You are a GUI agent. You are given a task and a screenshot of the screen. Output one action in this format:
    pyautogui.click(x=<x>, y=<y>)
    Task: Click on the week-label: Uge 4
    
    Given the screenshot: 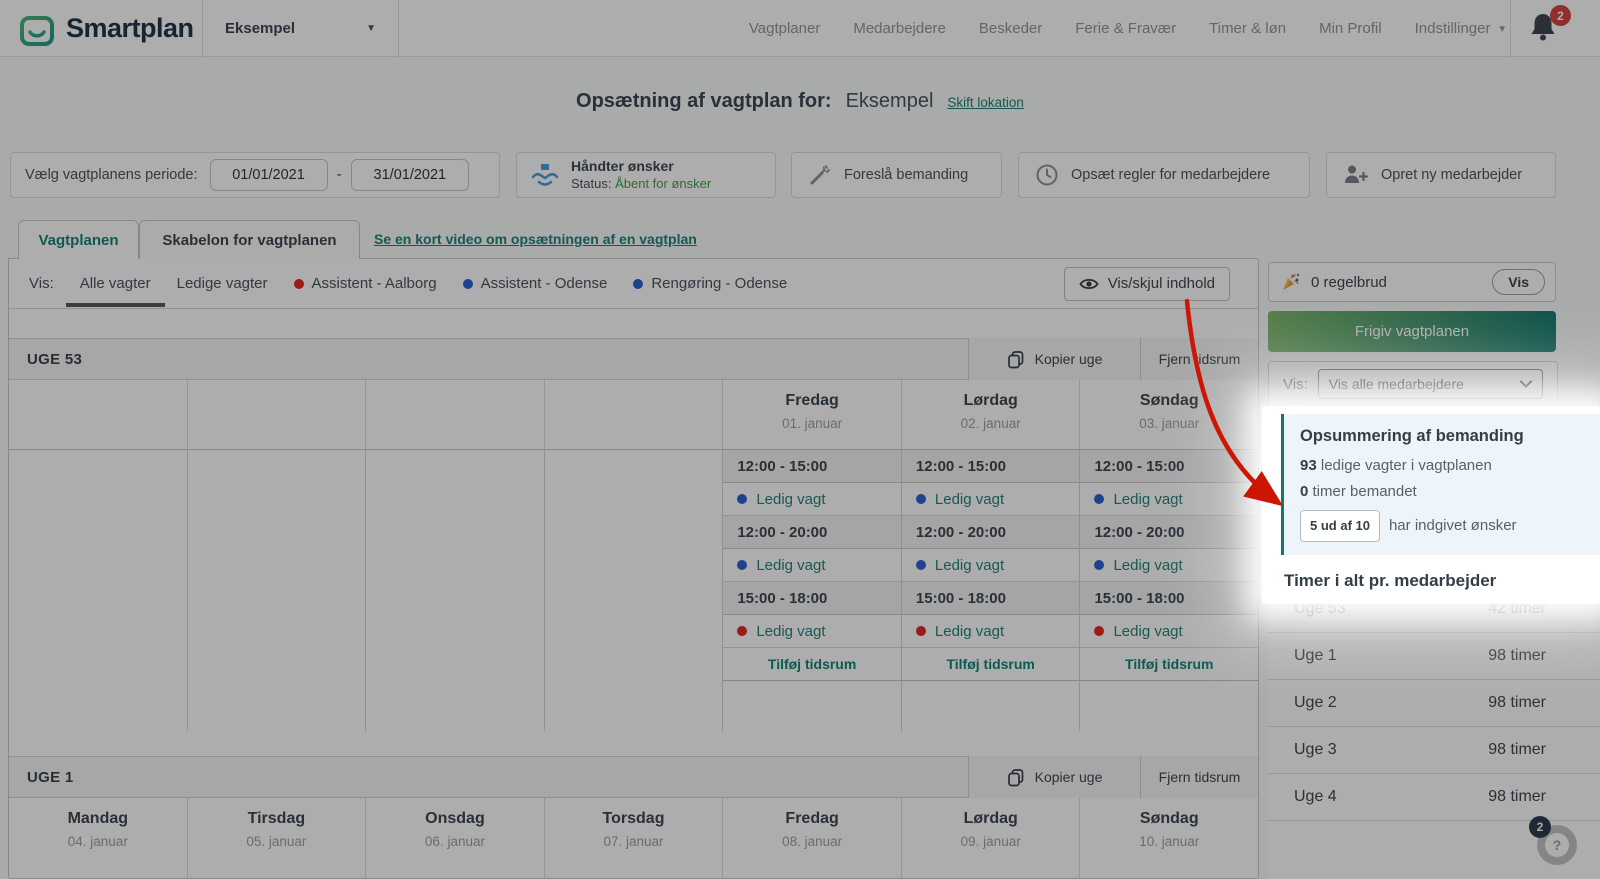 What is the action you would take?
    pyautogui.click(x=1315, y=796)
    